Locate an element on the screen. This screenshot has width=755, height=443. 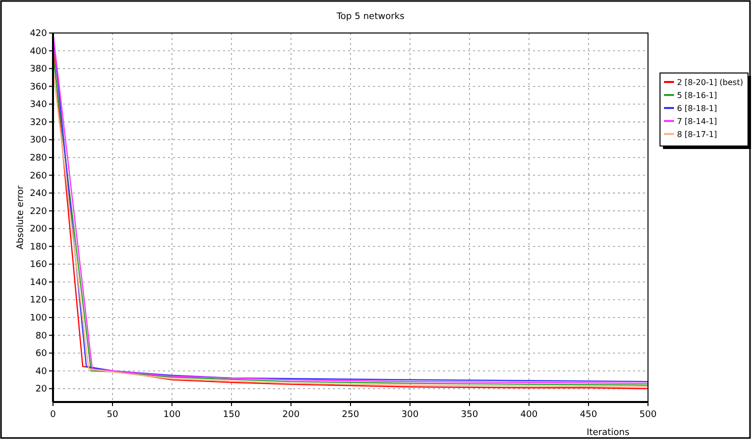
chart-title: Top 5 networks is located at coordinates (370, 17).